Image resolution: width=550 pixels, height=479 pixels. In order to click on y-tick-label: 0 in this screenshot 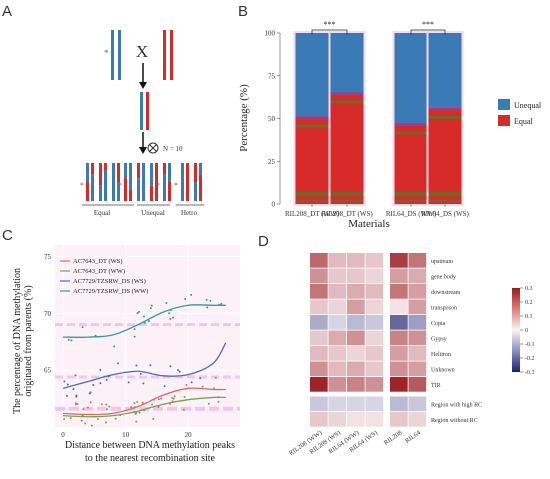, I will do `click(274, 205)`.